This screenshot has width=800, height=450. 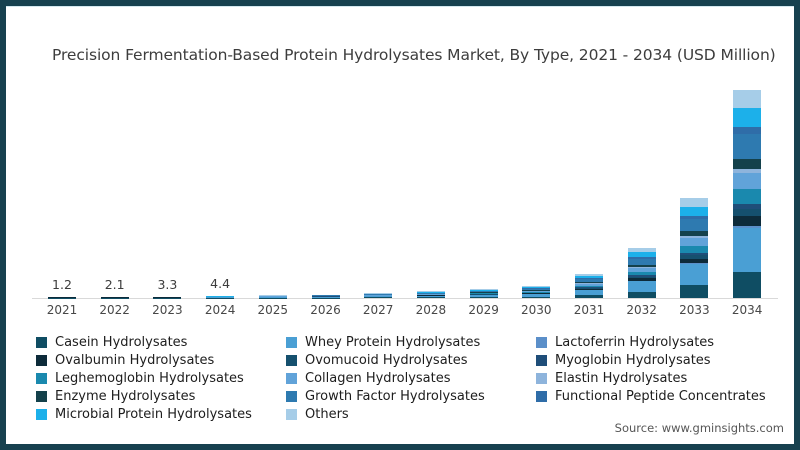 What do you see at coordinates (273, 310) in the screenshot?
I see `x-tick-label: 2025` at bounding box center [273, 310].